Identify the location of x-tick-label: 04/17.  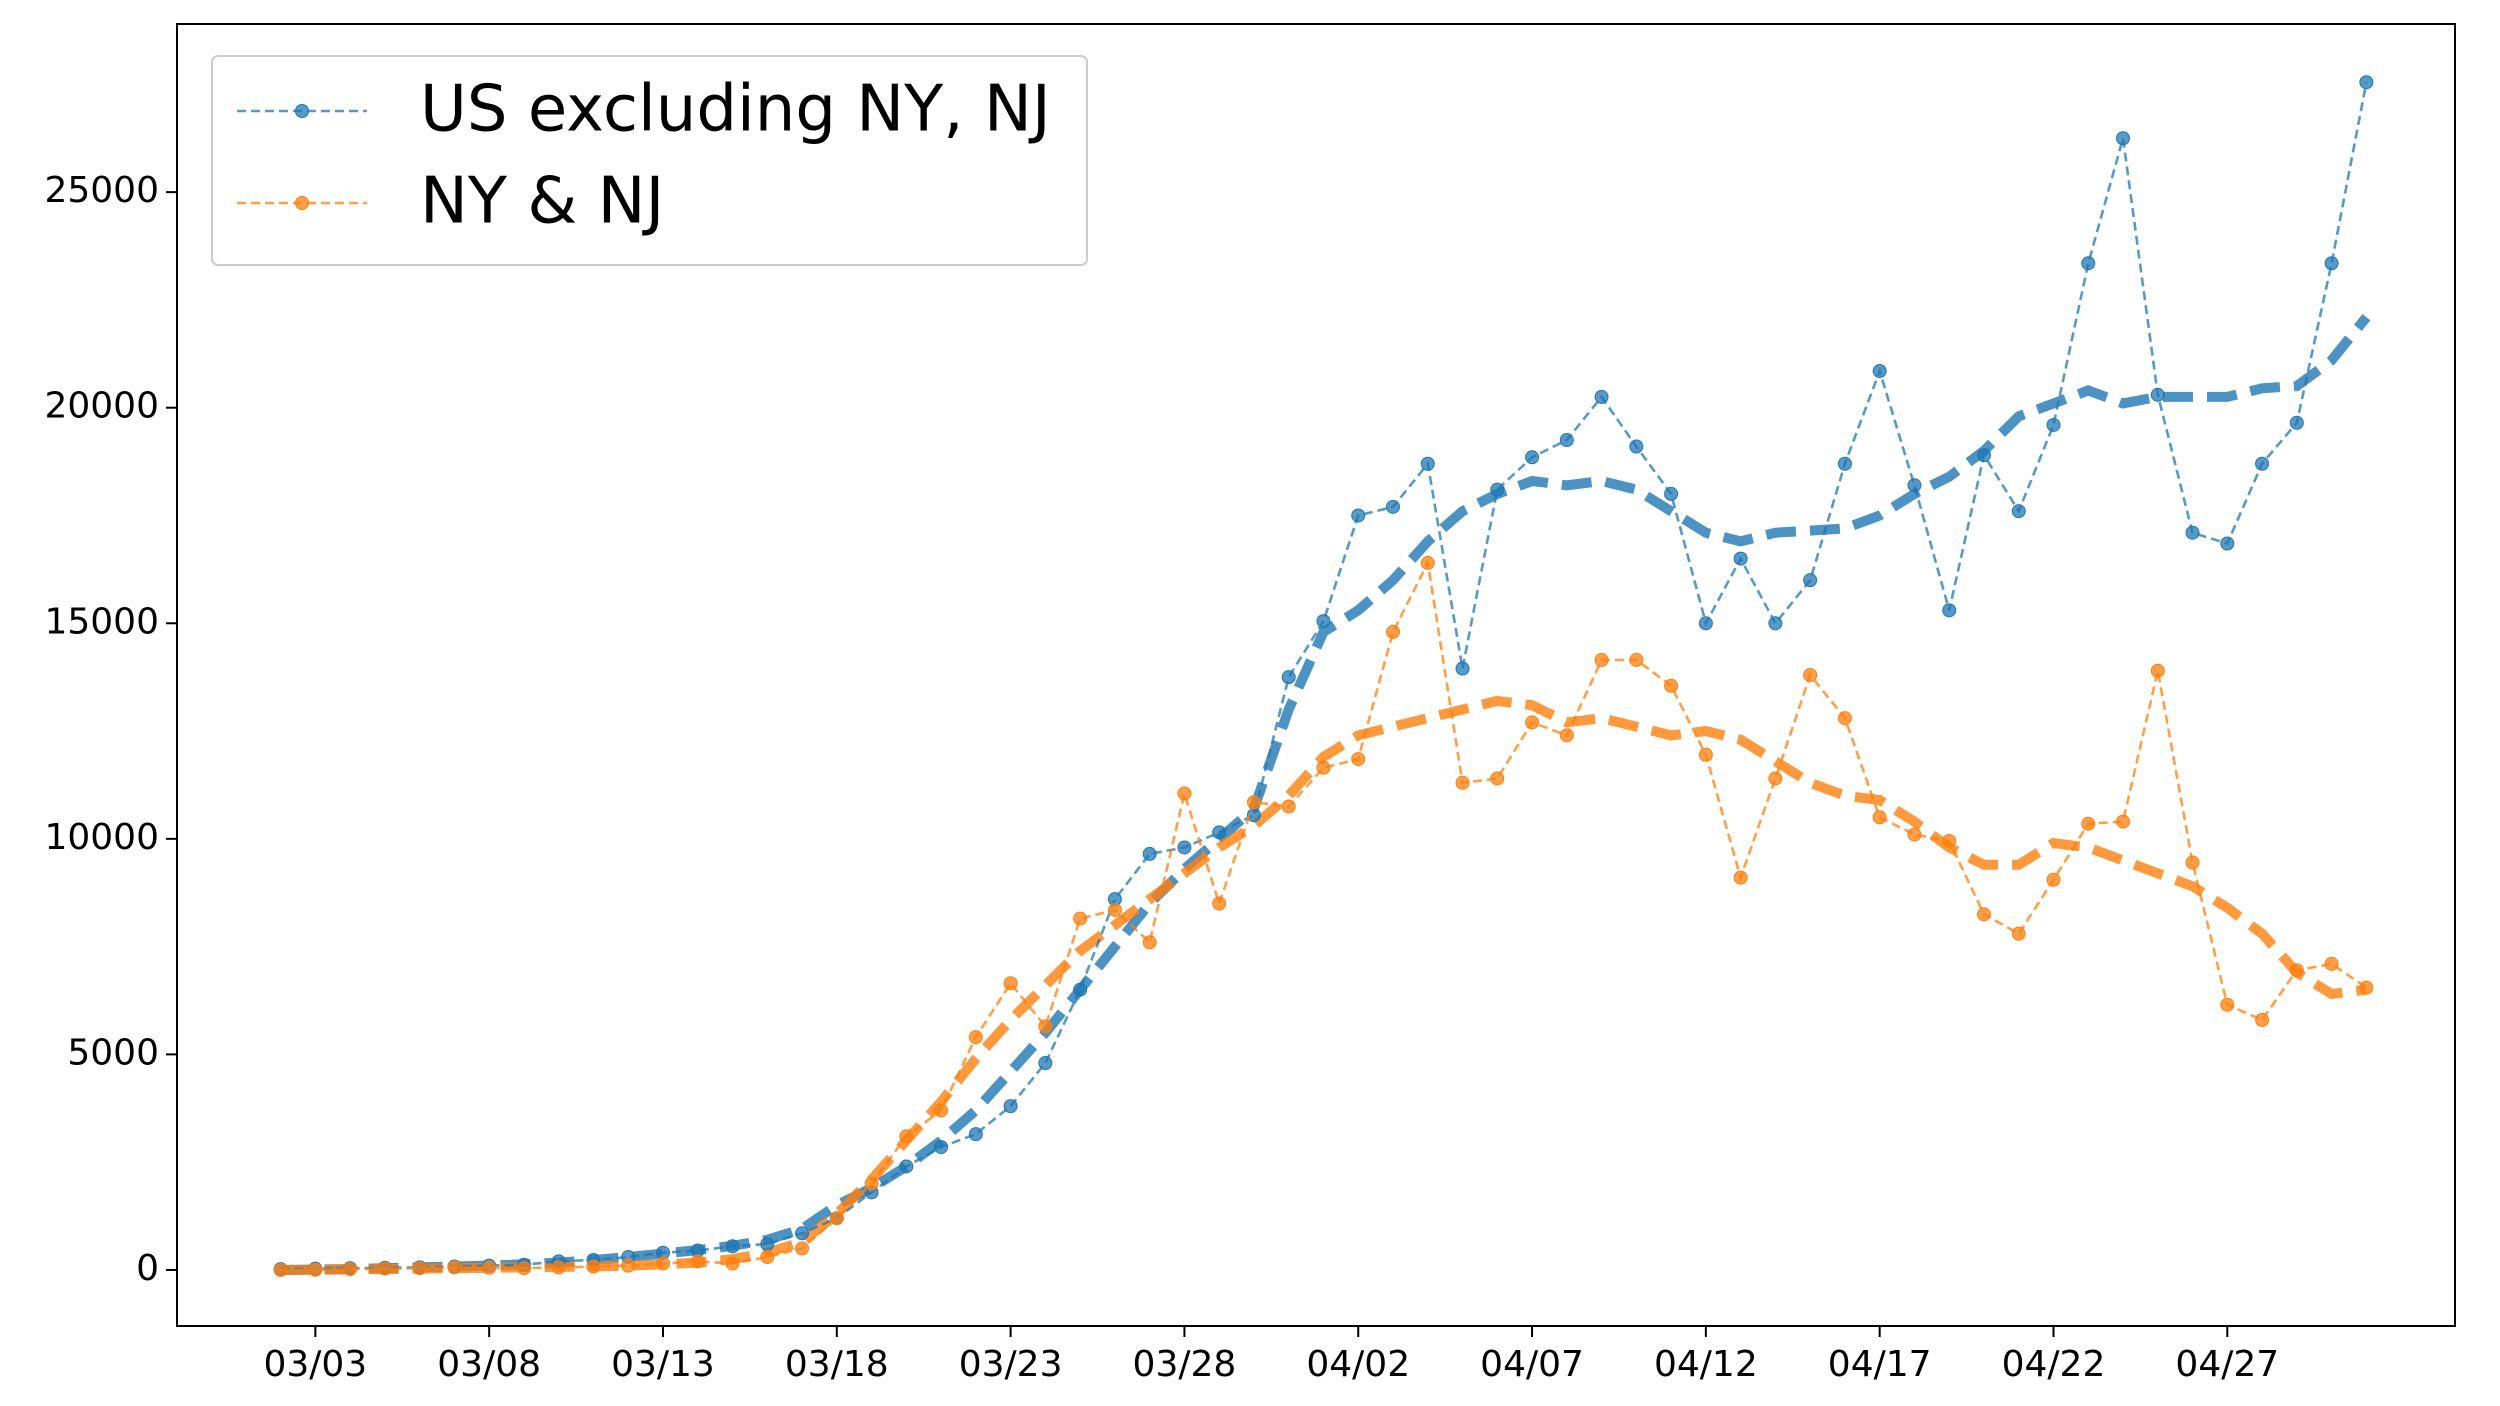
(1880, 1364).